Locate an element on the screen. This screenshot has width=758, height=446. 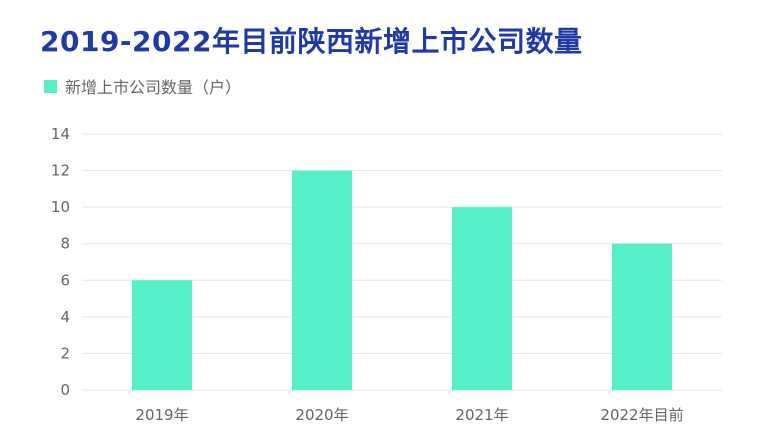
y-tick-label: 6 is located at coordinates (65, 280).